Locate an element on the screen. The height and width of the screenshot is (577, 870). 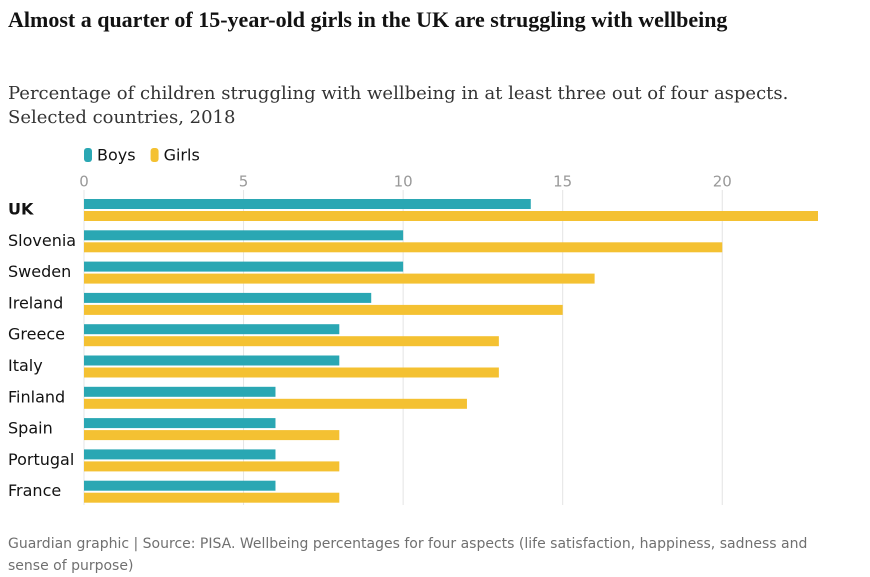
y-tick-label: Slovenia is located at coordinates (42, 240).